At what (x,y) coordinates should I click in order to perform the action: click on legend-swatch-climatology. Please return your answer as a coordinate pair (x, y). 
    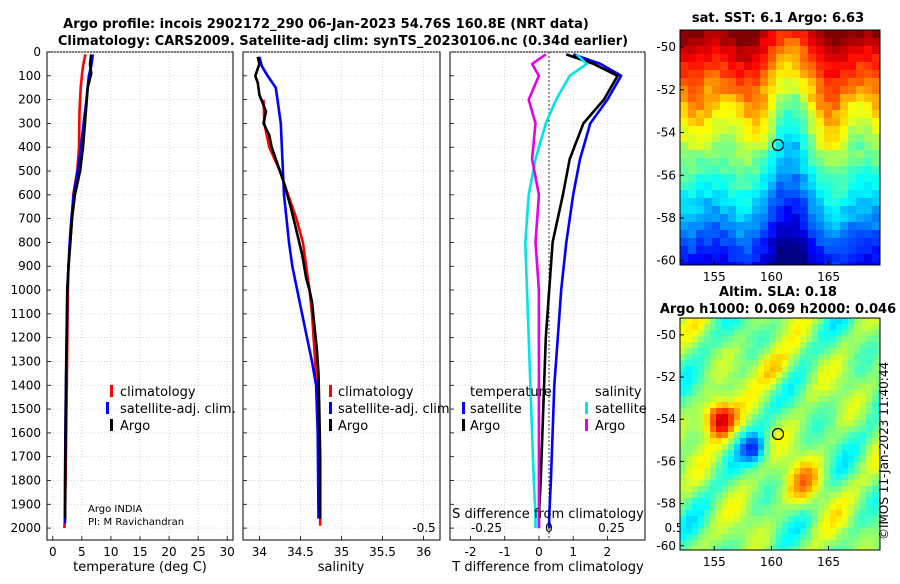
    Looking at the image, I should click on (330, 391).